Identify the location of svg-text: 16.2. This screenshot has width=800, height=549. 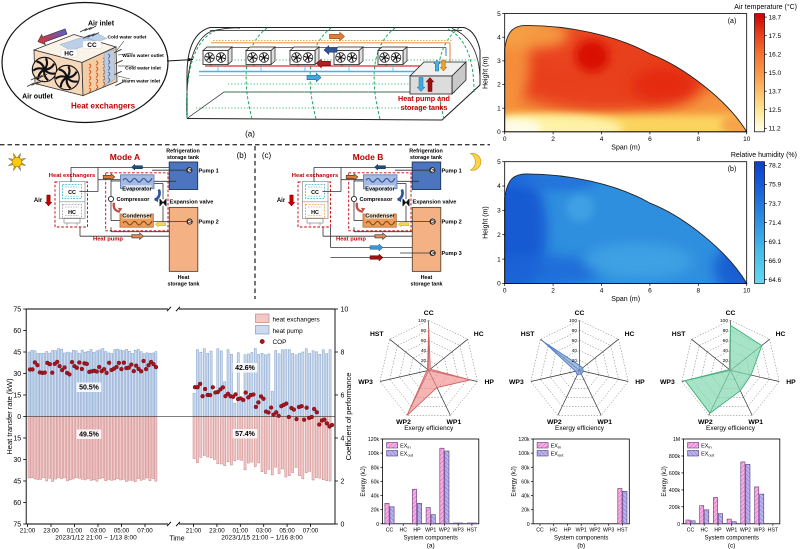
(775, 54).